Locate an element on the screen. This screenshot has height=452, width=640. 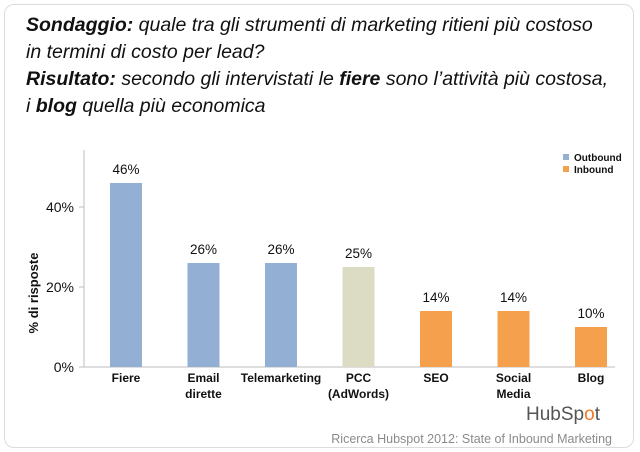
category-label: dirette is located at coordinates (203, 394).